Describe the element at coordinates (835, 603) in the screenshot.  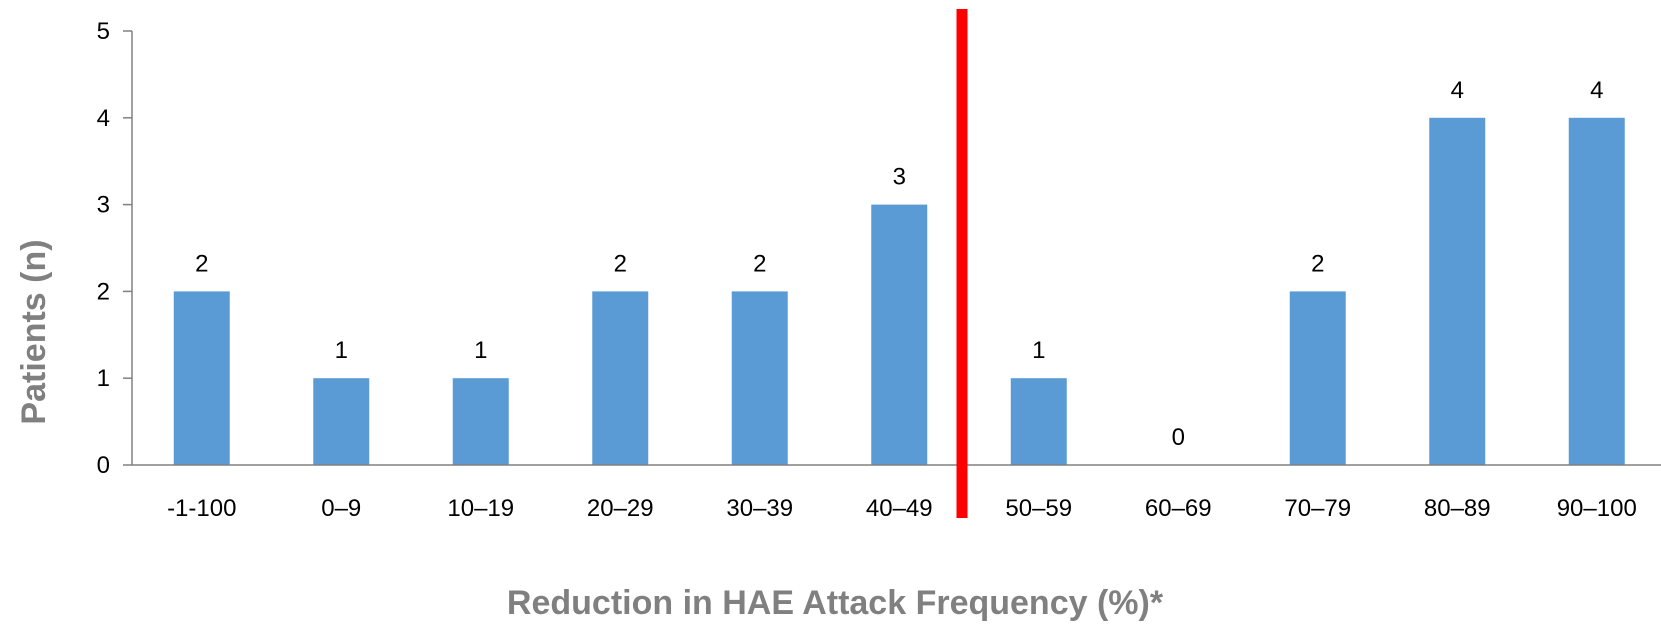
I see `x-axis-title: Reduction in HAE Attack Frequency (%)*` at that location.